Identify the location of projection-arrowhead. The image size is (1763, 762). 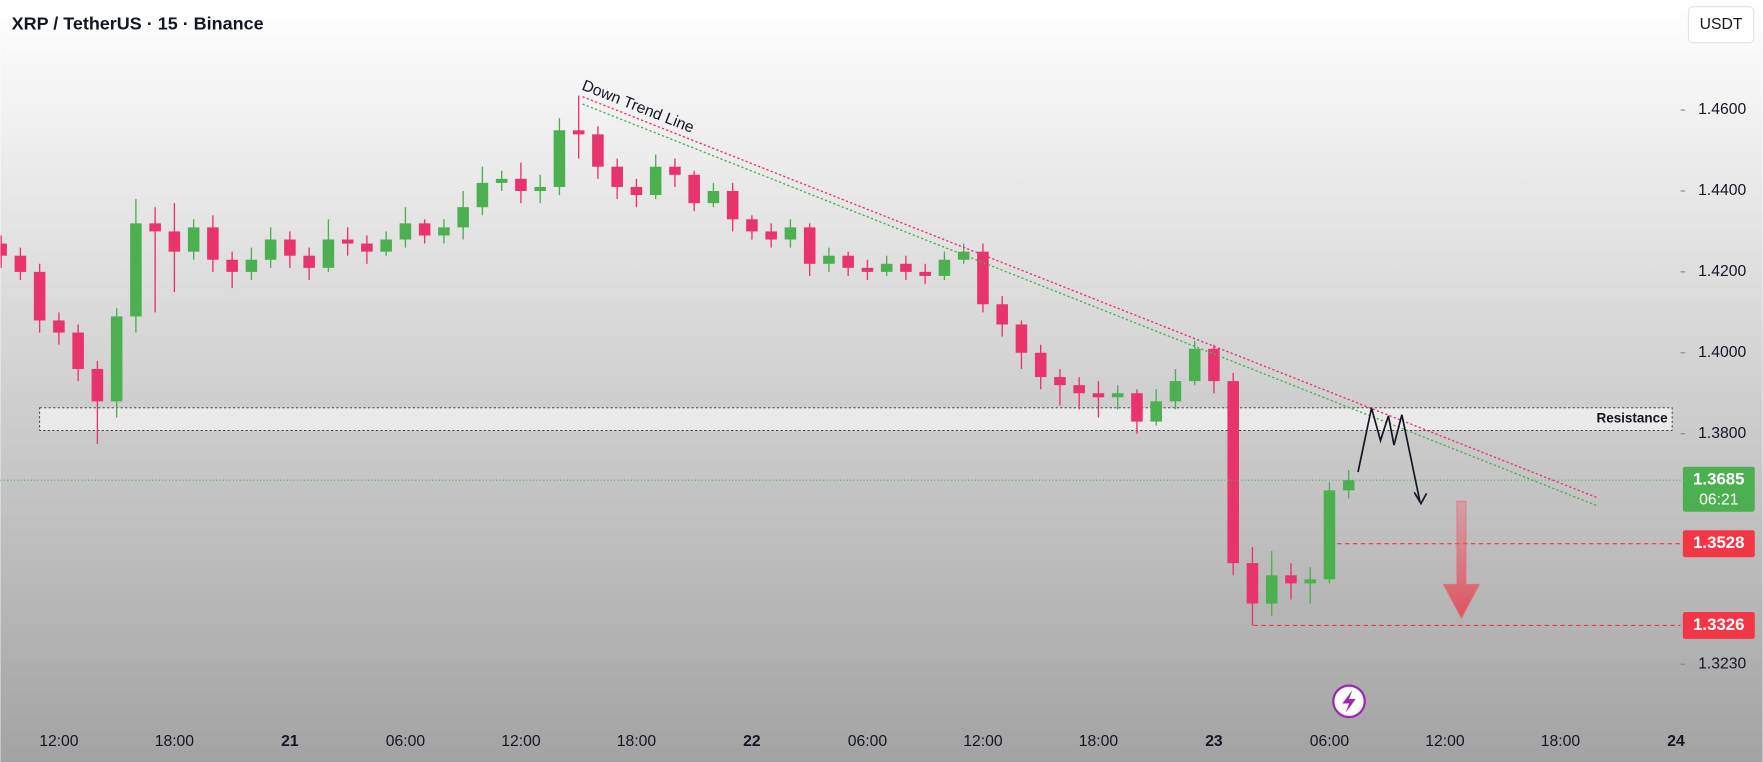
(1420, 498).